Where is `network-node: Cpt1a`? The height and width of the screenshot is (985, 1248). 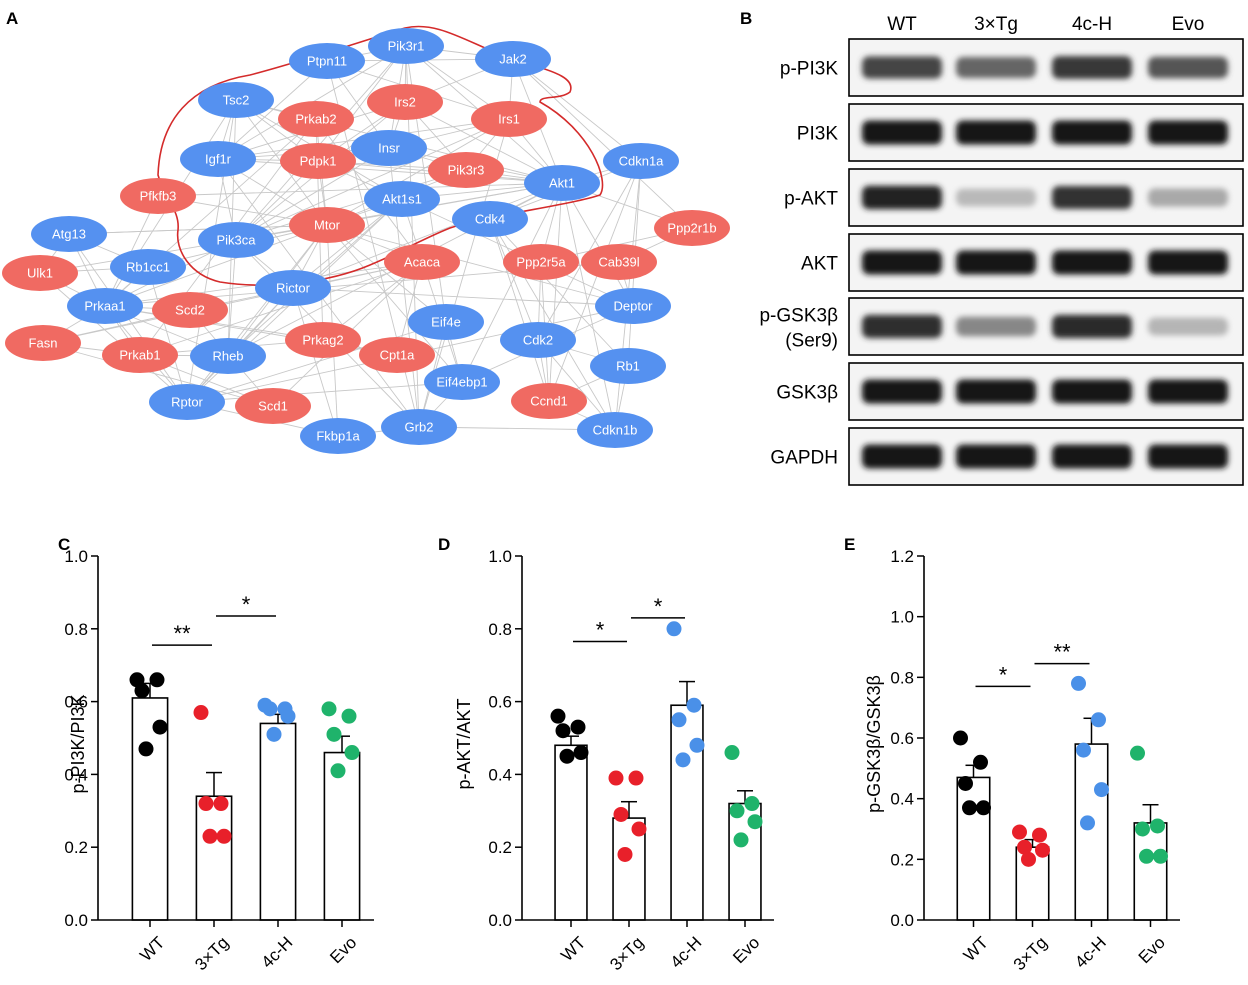 network-node: Cpt1a is located at coordinates (397, 355).